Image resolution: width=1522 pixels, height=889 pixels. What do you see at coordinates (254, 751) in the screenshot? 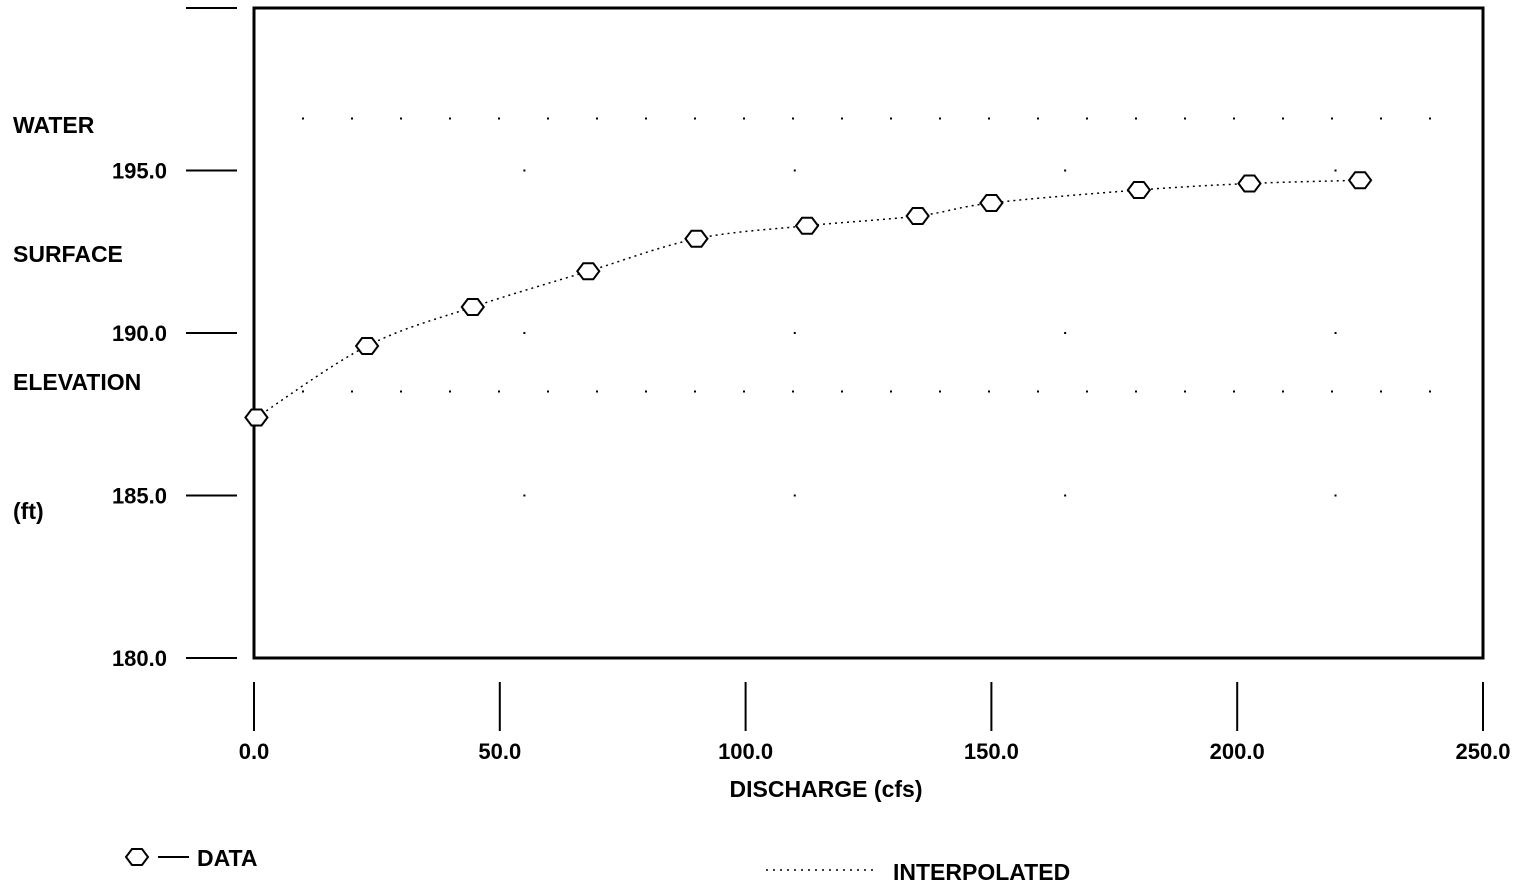
I see `x-tick-label: 0.0` at bounding box center [254, 751].